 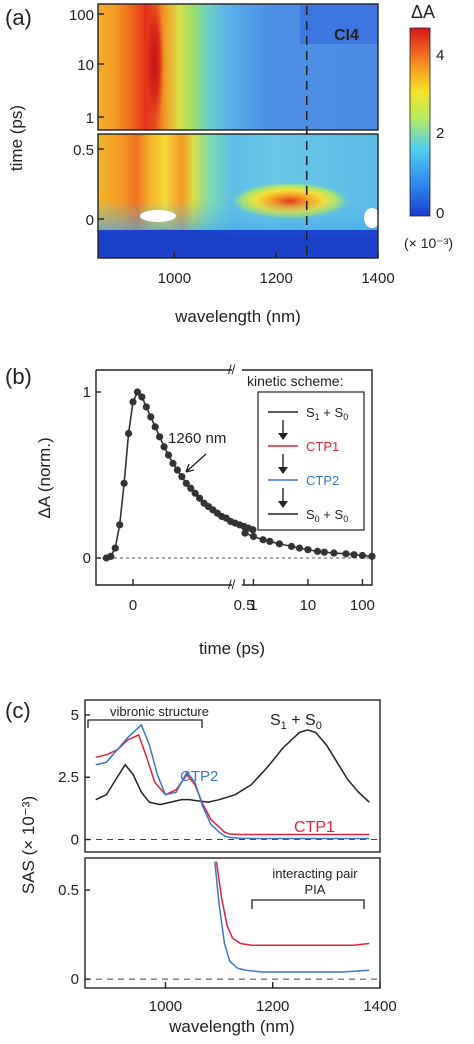 I want to click on sas-x-tick-1: 1200, so click(x=272, y=1006).